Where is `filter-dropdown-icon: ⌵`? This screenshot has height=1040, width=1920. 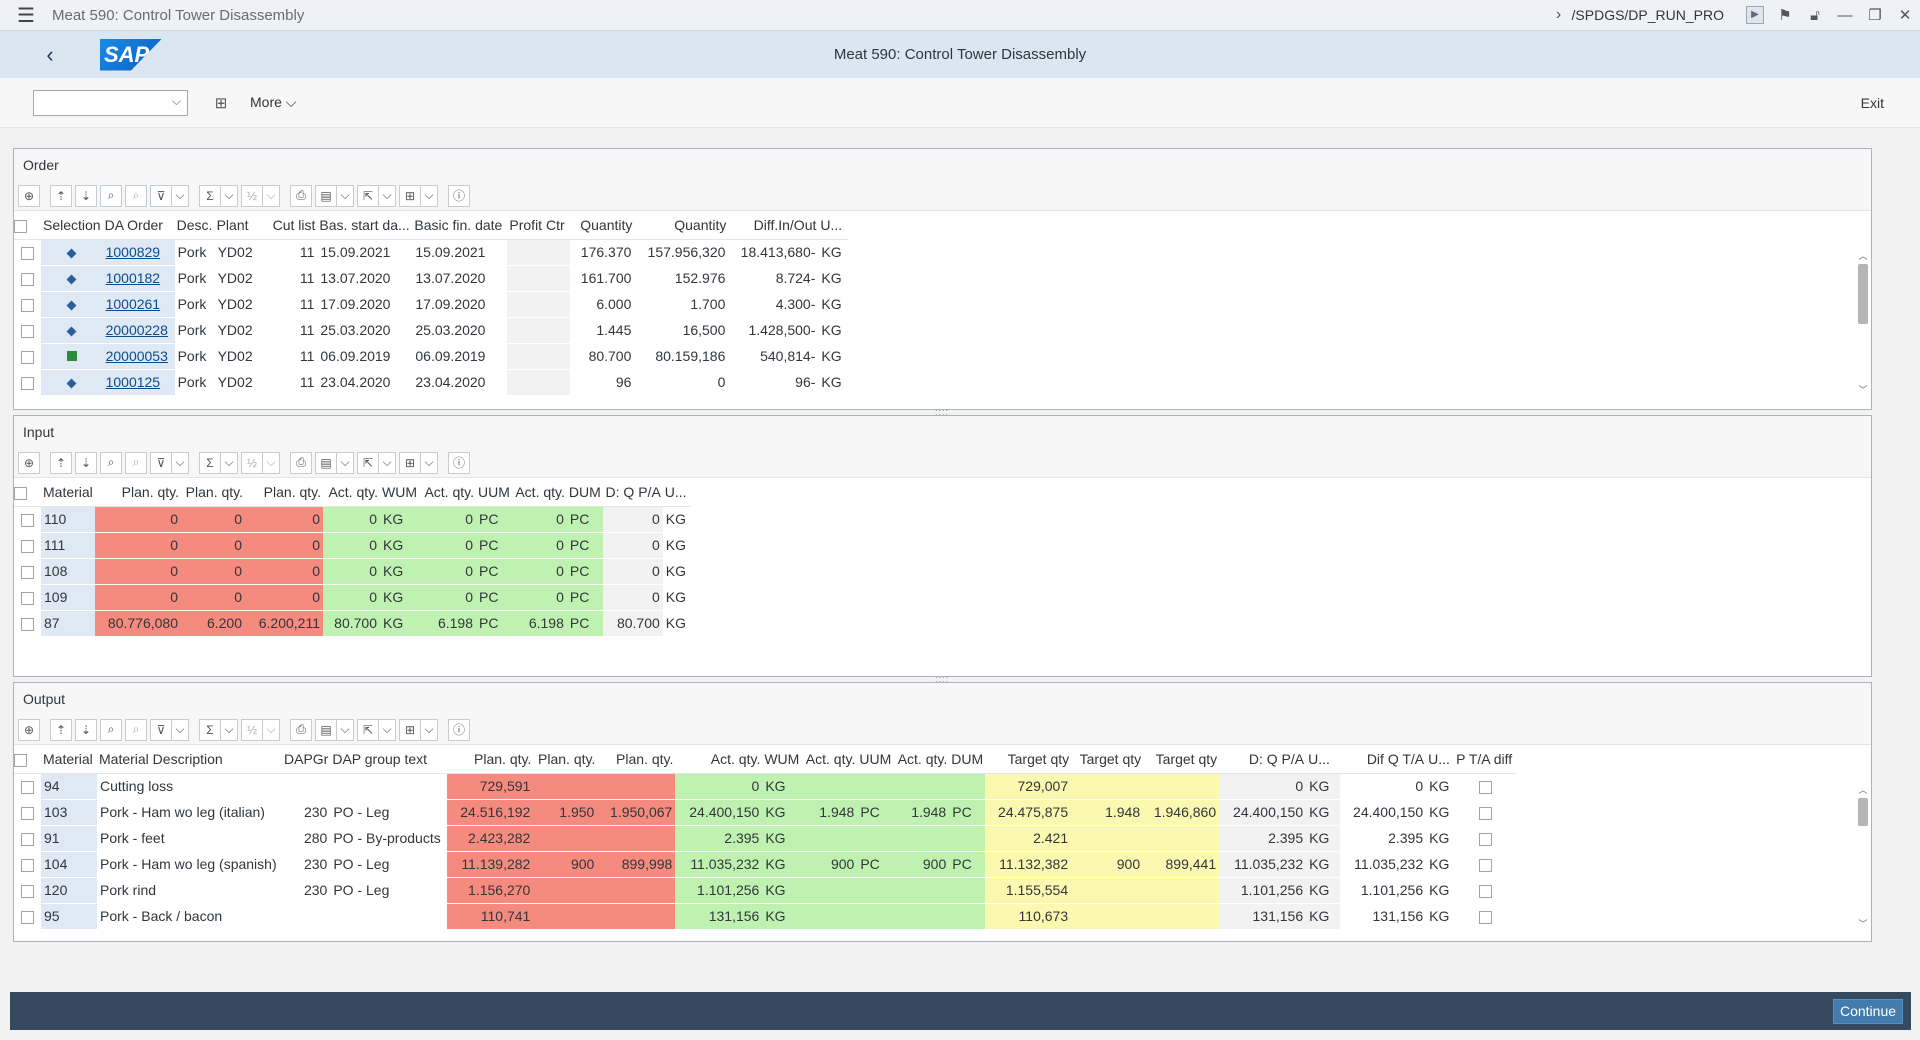
filter-dropdown-icon: ⌵ is located at coordinates (180, 195).